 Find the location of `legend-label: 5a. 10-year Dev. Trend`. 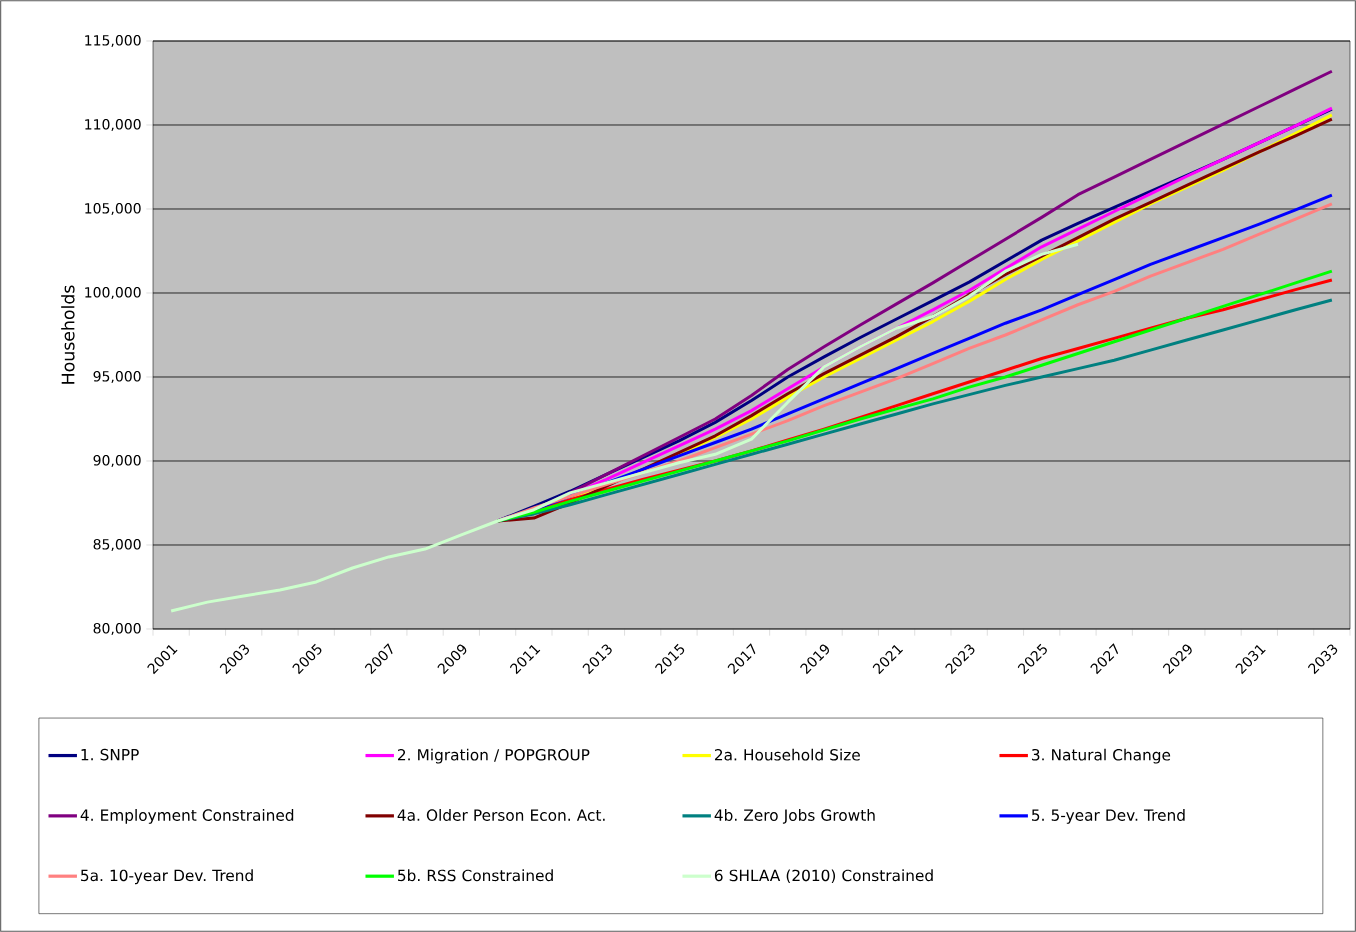

legend-label: 5a. 10-year Dev. Trend is located at coordinates (167, 877).